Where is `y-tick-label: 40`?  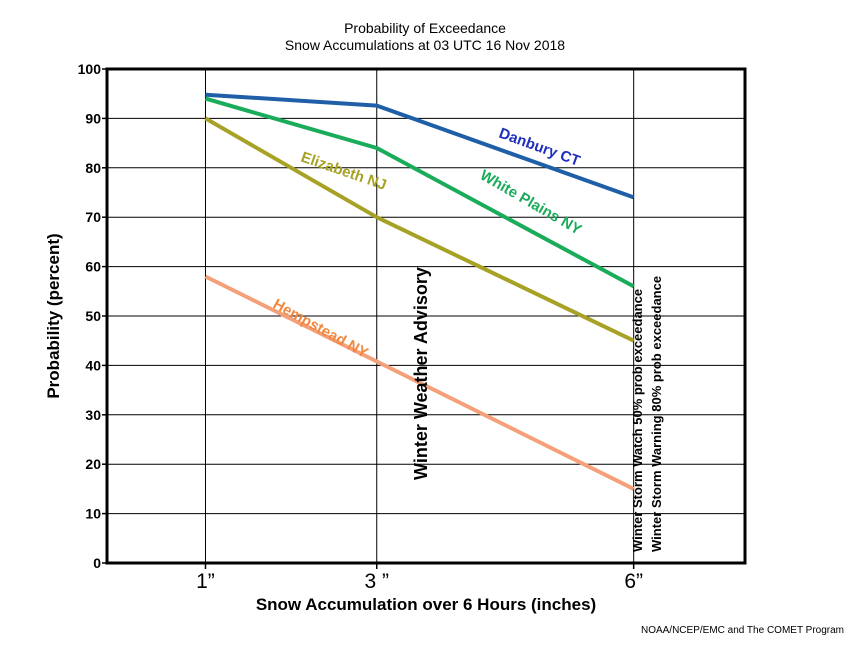
y-tick-label: 40 is located at coordinates (93, 365).